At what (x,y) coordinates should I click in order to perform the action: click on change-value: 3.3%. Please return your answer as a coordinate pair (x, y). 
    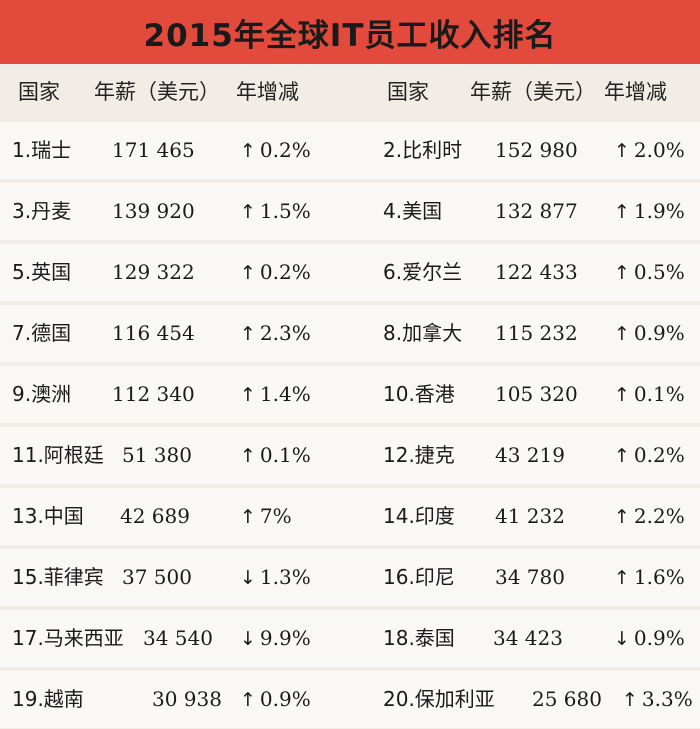
    Looking at the image, I should click on (667, 699).